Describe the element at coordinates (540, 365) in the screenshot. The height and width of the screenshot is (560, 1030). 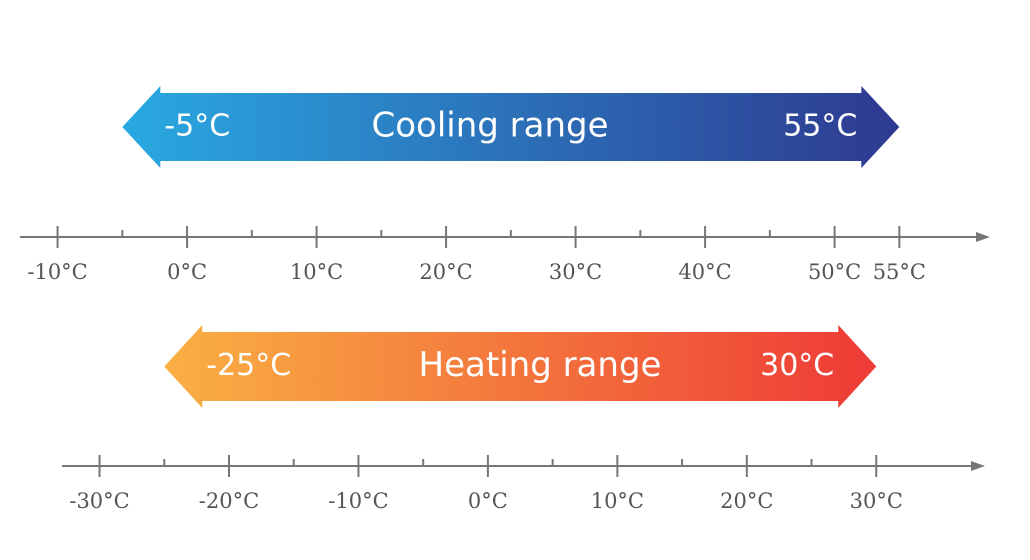
I see `range-label: Heating range` at that location.